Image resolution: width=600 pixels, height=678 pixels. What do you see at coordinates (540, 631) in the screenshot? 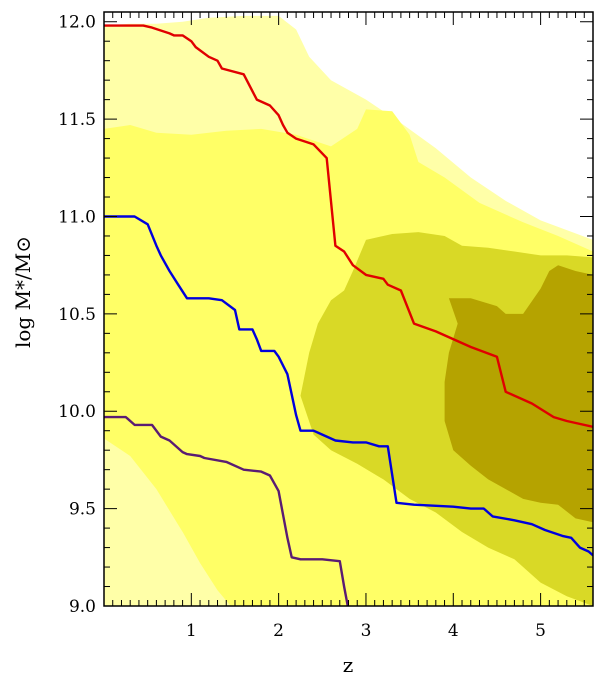
I see `x-tick-label: 5` at bounding box center [540, 631].